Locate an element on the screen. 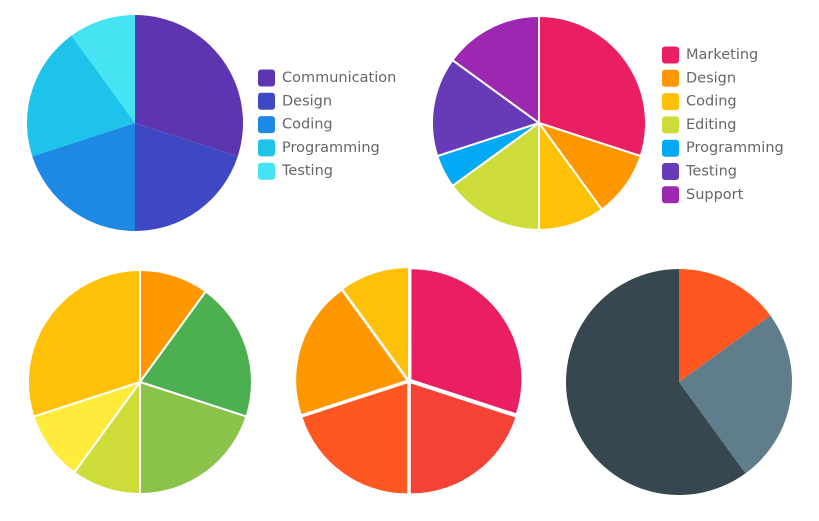 The width and height of the screenshot is (819, 521). legend-label: Marketing is located at coordinates (722, 55).